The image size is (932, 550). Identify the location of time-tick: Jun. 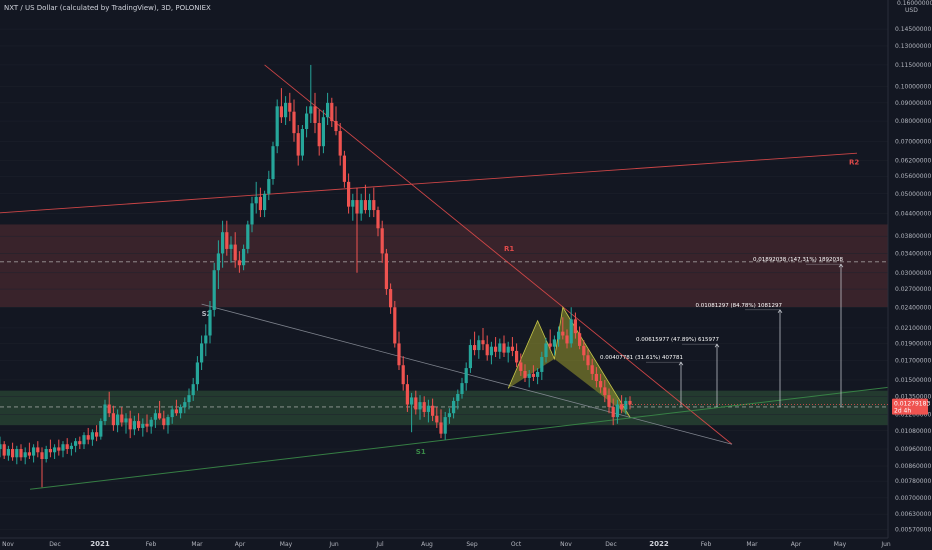
(885, 544).